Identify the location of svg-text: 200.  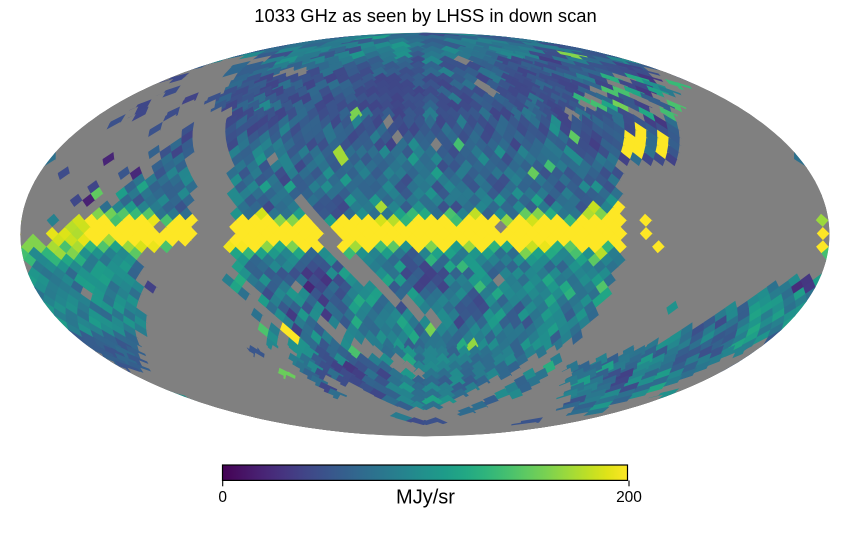
(629, 497).